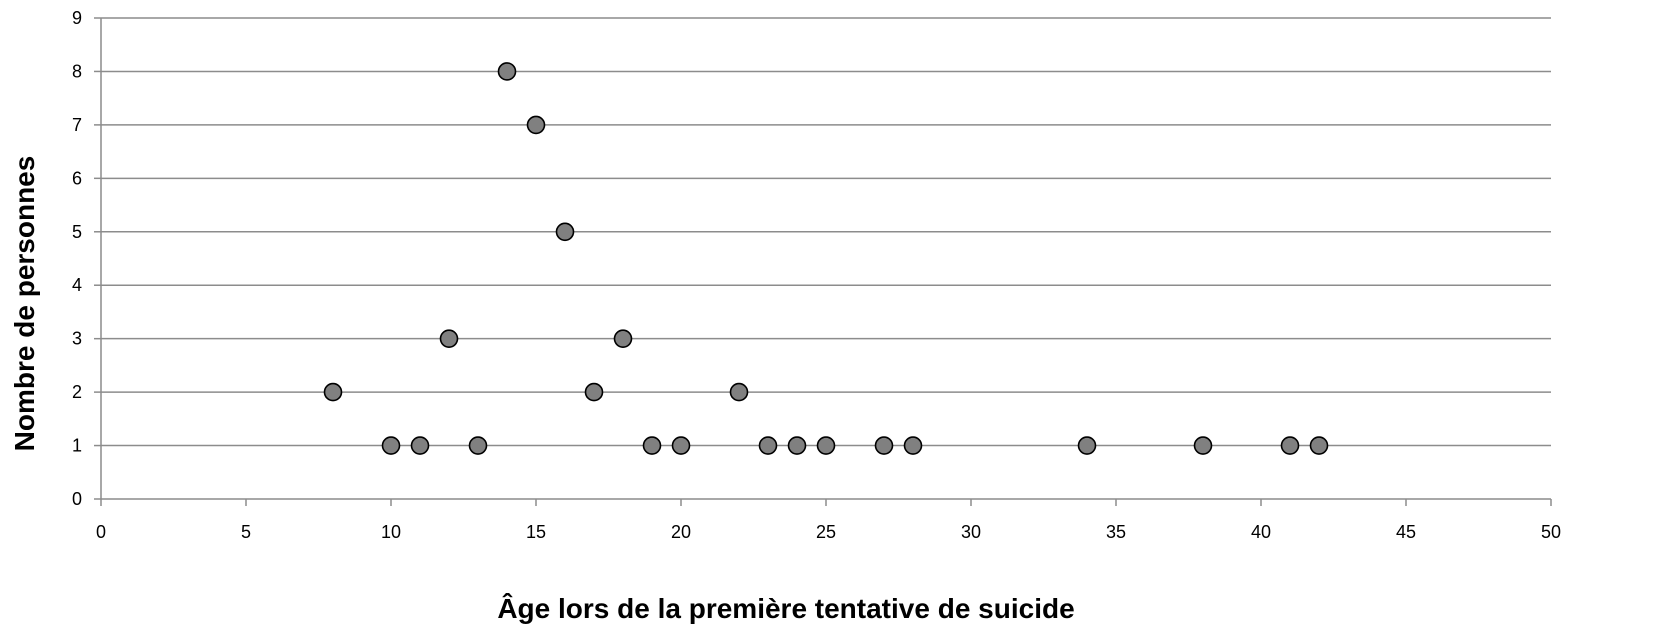 The height and width of the screenshot is (632, 1667). I want to click on x-tick-label: 25, so click(826, 532).